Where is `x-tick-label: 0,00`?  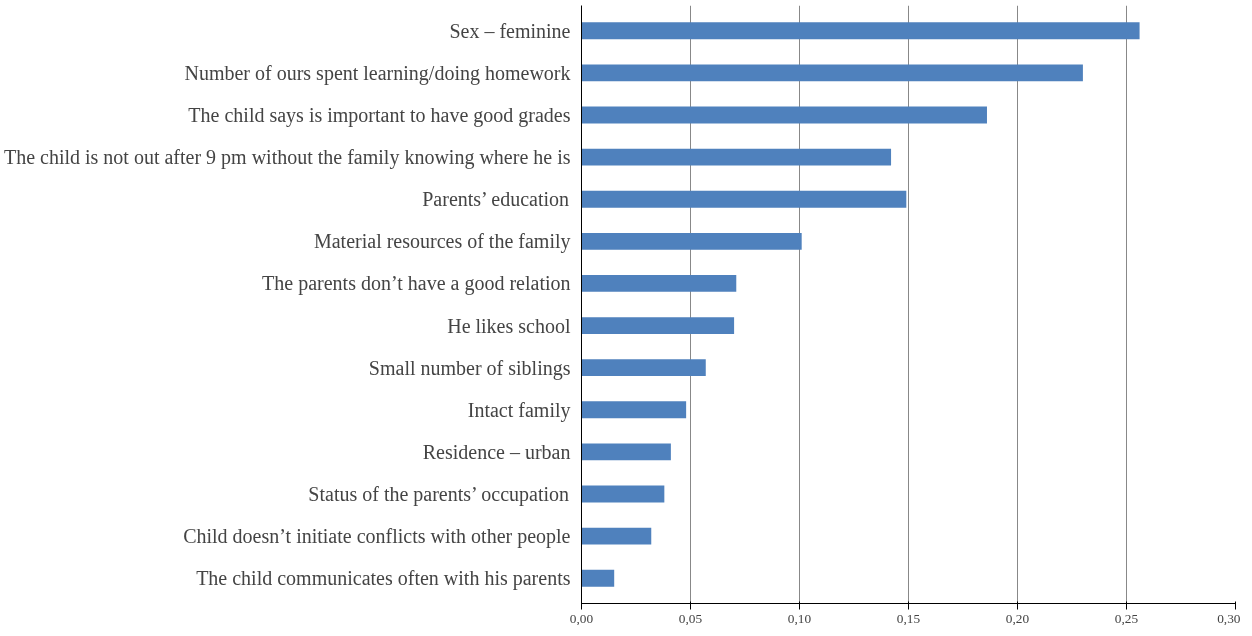 x-tick-label: 0,00 is located at coordinates (581, 618).